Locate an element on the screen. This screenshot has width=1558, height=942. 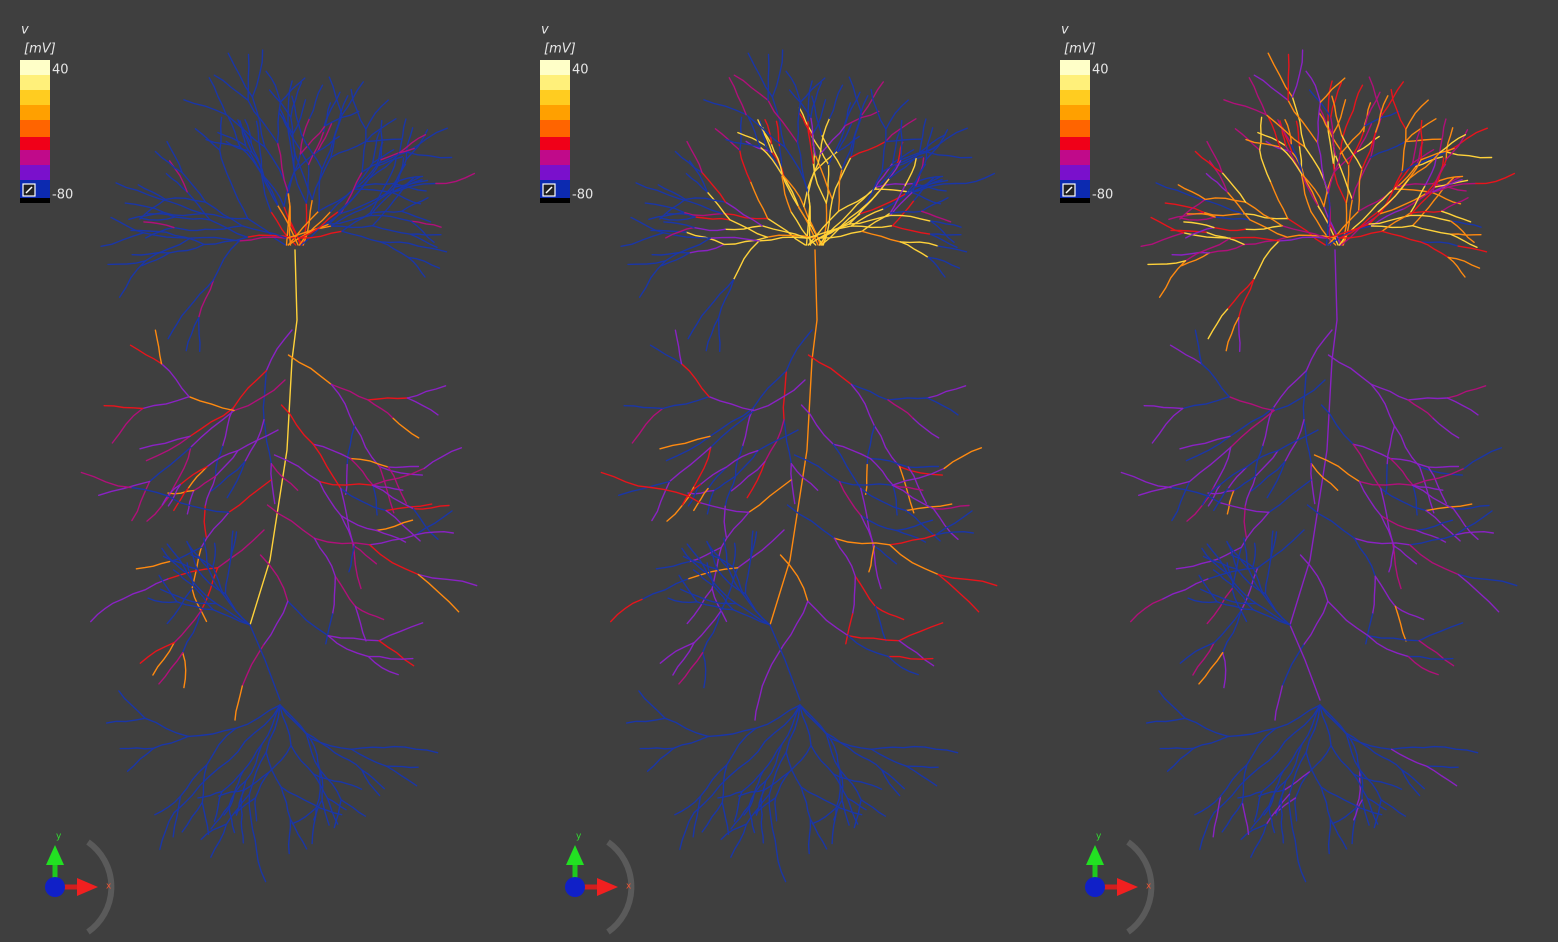
x-axis-head is located at coordinates (1127, 887).